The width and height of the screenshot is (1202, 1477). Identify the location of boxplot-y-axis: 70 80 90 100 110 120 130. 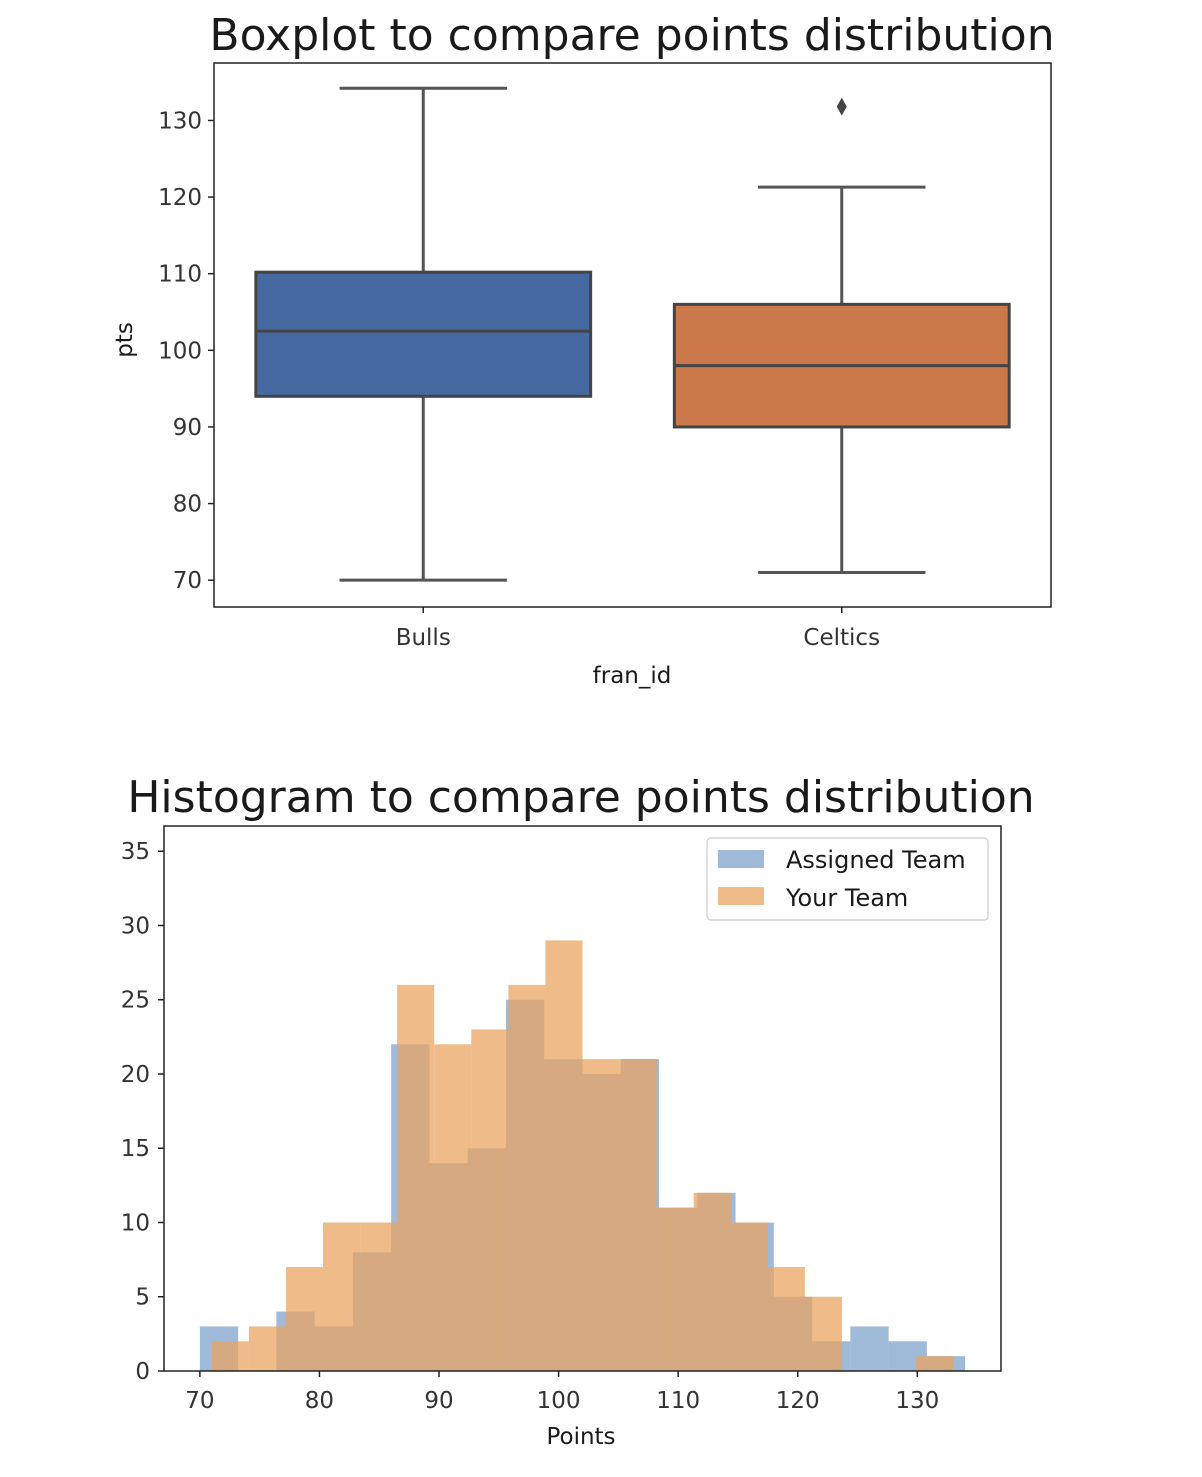
(186, 351).